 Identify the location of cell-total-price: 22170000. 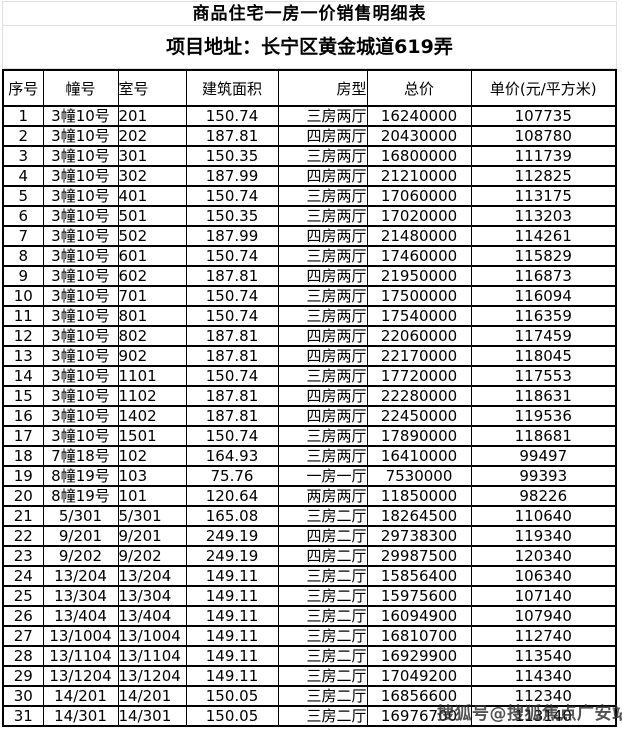
(419, 356).